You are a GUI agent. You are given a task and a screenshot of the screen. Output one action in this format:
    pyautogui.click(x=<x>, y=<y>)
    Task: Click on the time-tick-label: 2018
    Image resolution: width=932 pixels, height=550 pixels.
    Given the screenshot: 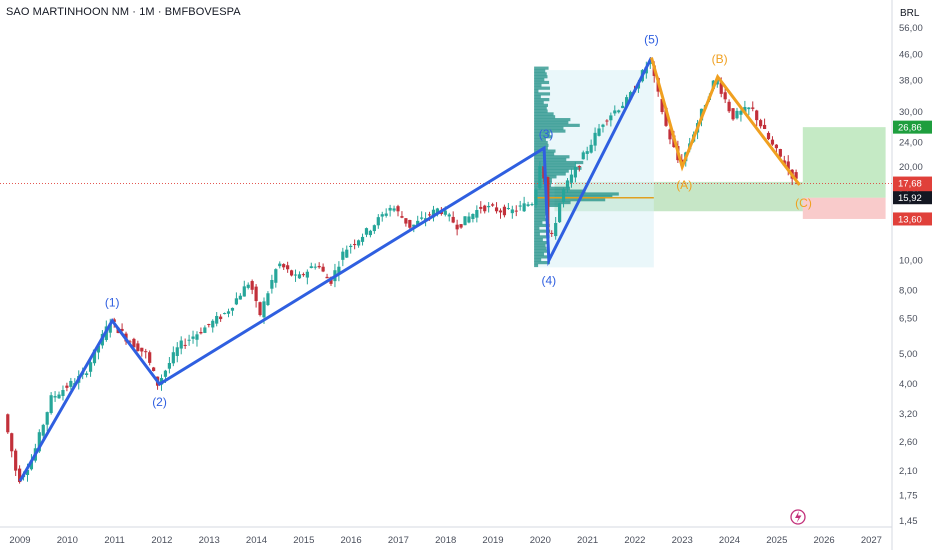 What is the action you would take?
    pyautogui.click(x=445, y=540)
    